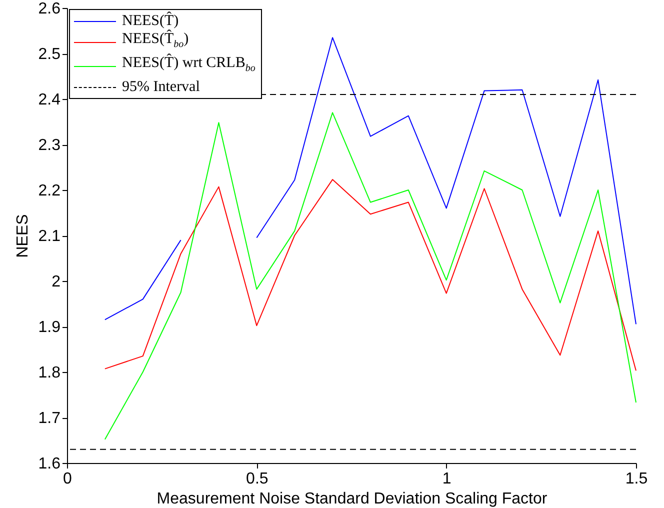 The width and height of the screenshot is (664, 508). What do you see at coordinates (49, 464) in the screenshot?
I see `y-tick-label: 1.6` at bounding box center [49, 464].